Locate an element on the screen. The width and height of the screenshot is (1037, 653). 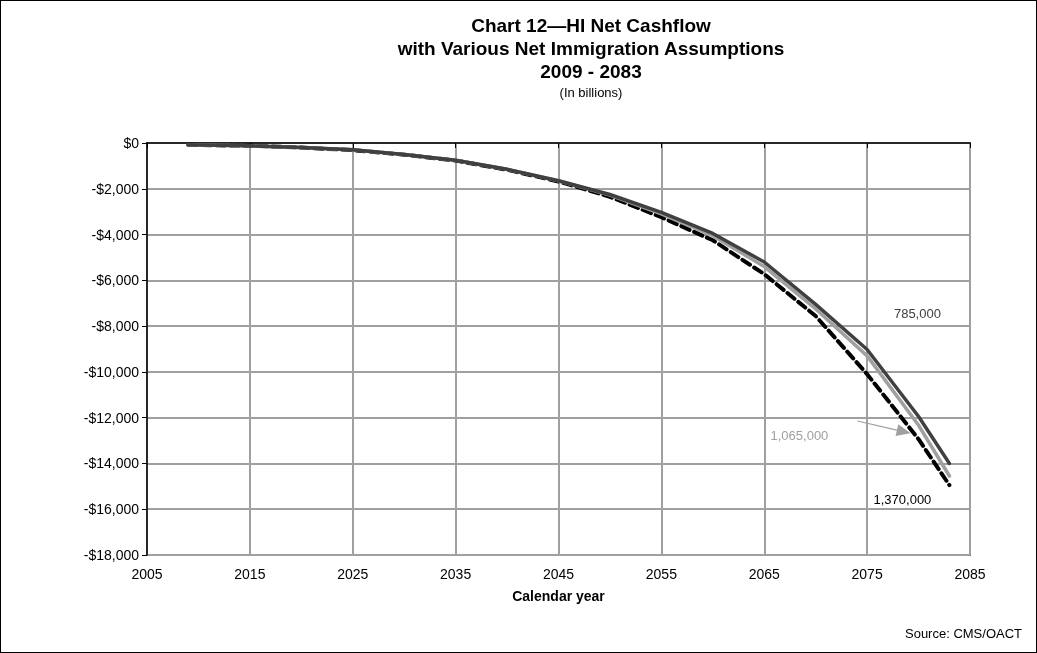
x-tick-label: 2035 is located at coordinates (456, 574).